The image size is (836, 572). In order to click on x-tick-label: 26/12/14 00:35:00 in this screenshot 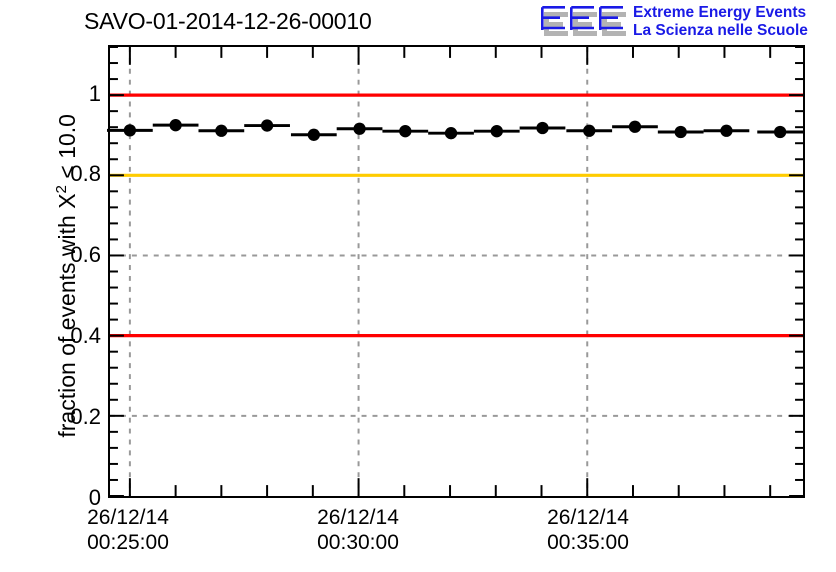, I will do `click(588, 530)`.